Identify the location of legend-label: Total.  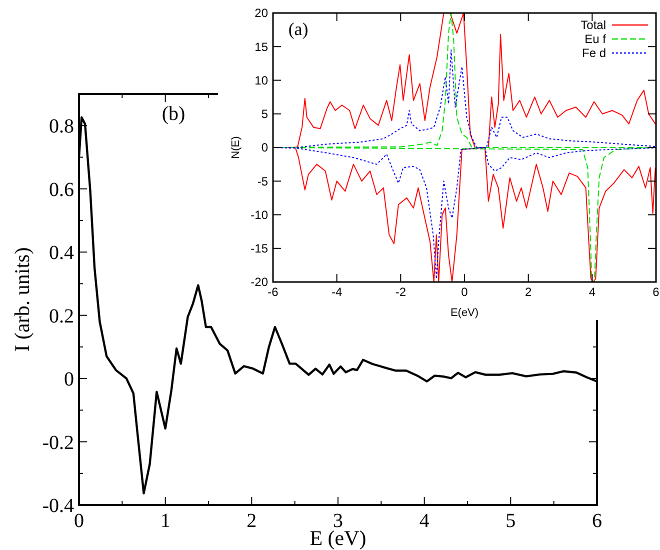
(593, 25).